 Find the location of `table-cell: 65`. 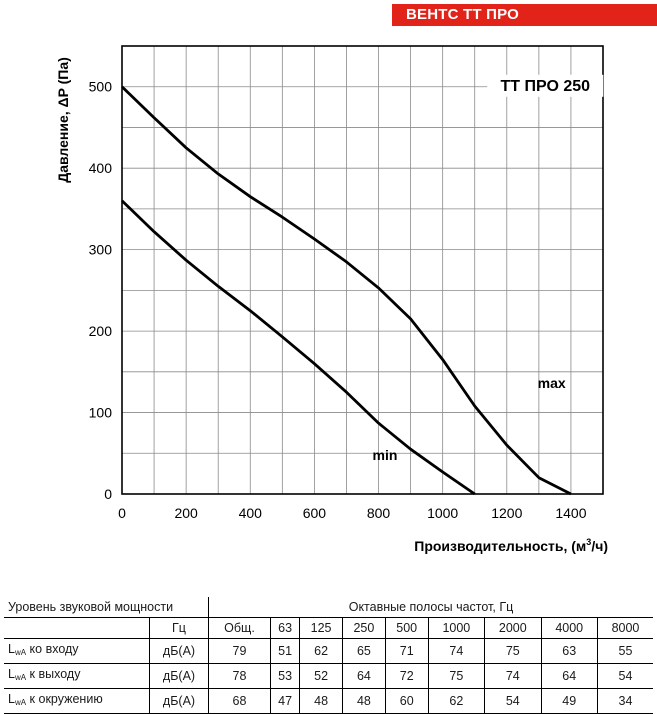

table-cell: 65 is located at coordinates (364, 651).